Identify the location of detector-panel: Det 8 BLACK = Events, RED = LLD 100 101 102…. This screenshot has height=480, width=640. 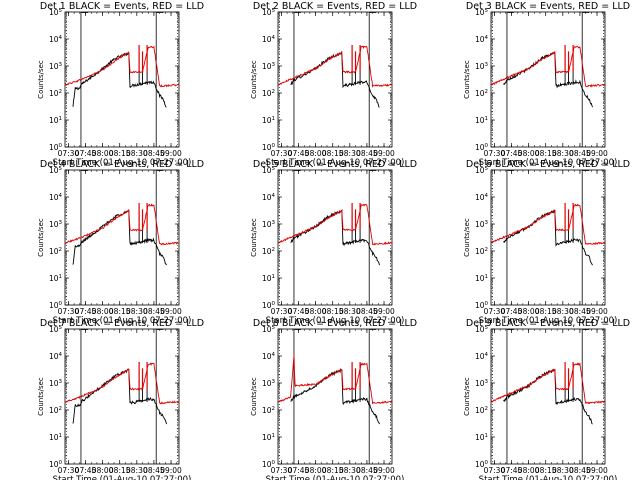
(333, 399).